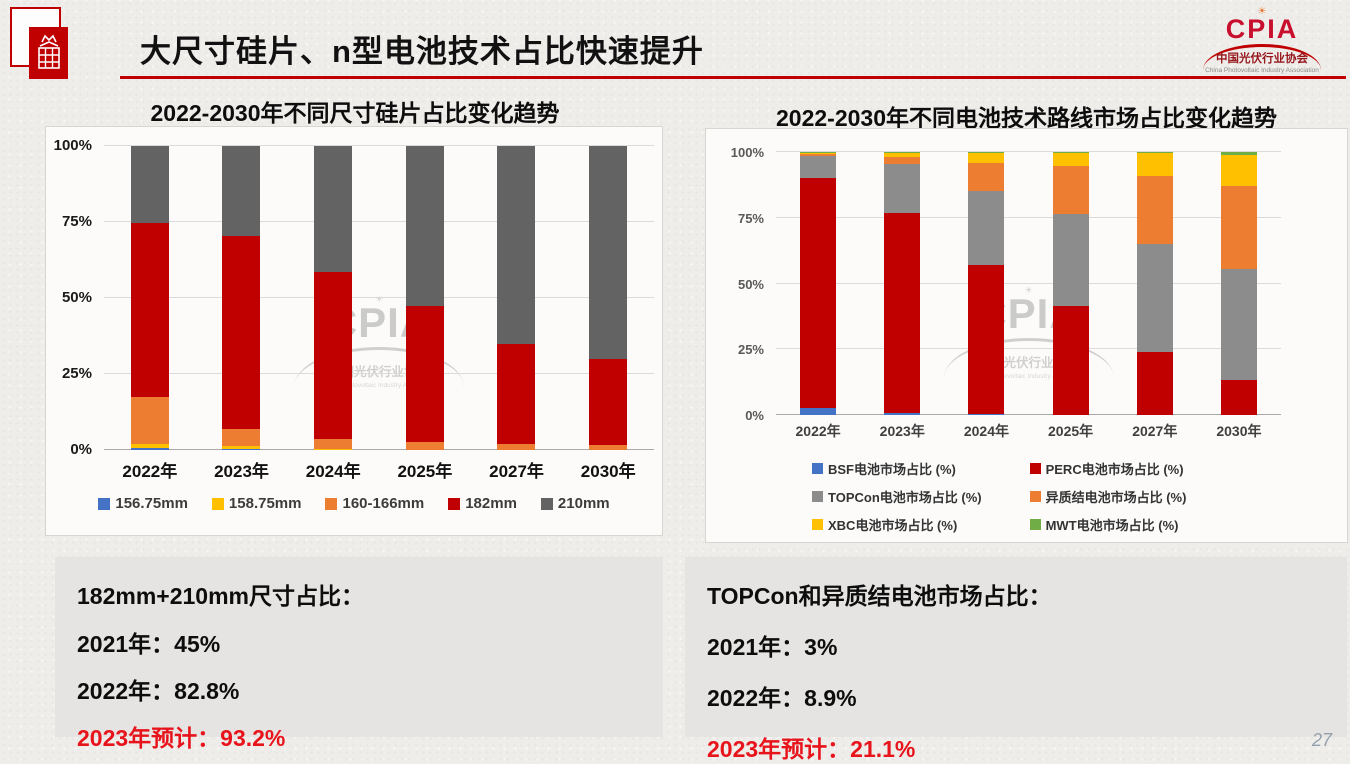  What do you see at coordinates (220, 596) in the screenshot?
I see `summary-title: 182mm+210mm尺寸占比：` at bounding box center [220, 596].